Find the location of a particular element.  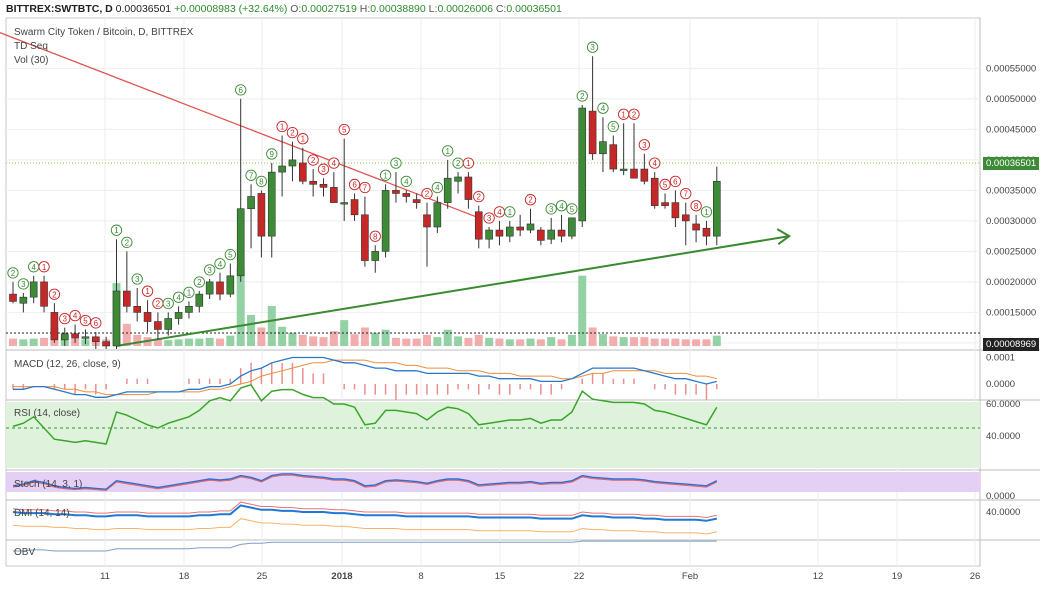

dmi-legend: DMI (14, 14) is located at coordinates (42, 513).